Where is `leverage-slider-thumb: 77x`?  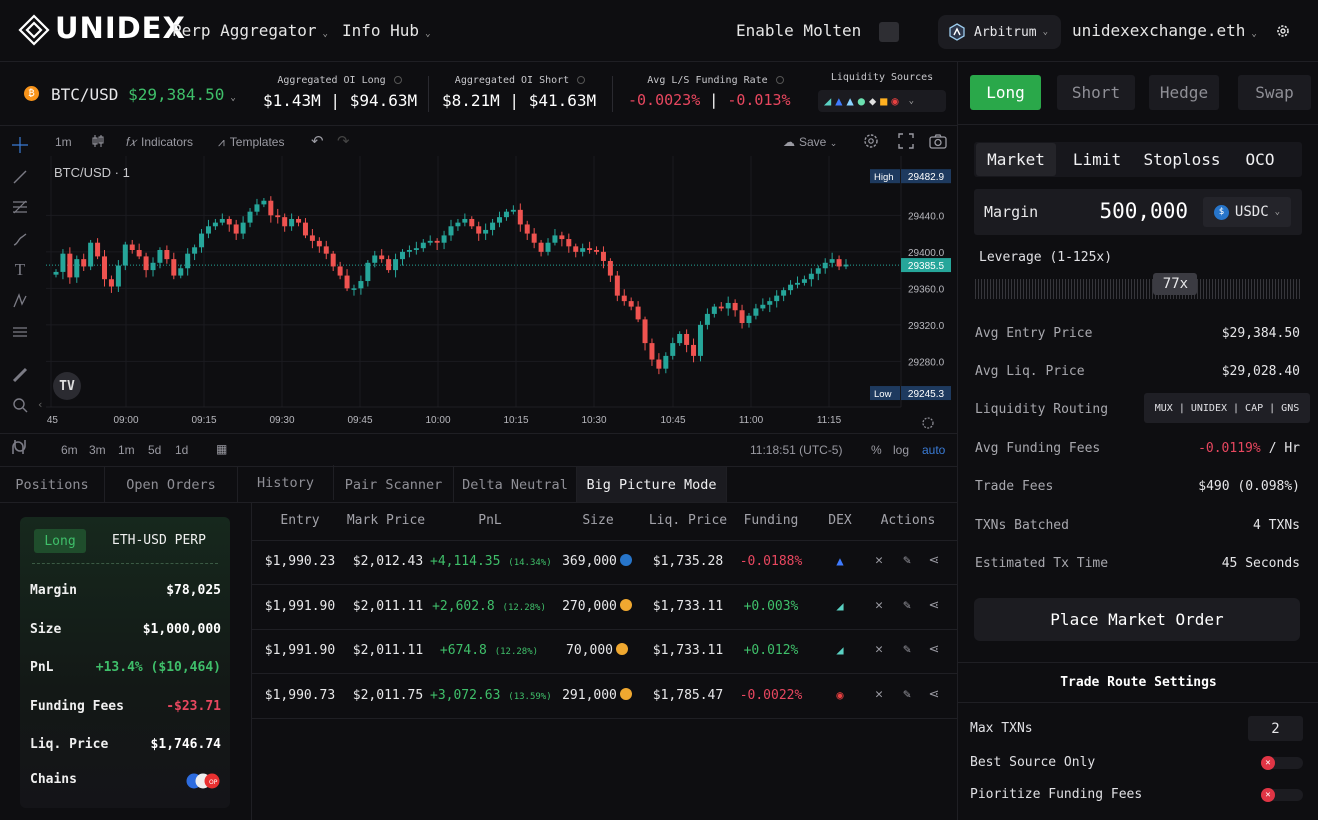 leverage-slider-thumb: 77x is located at coordinates (1175, 284).